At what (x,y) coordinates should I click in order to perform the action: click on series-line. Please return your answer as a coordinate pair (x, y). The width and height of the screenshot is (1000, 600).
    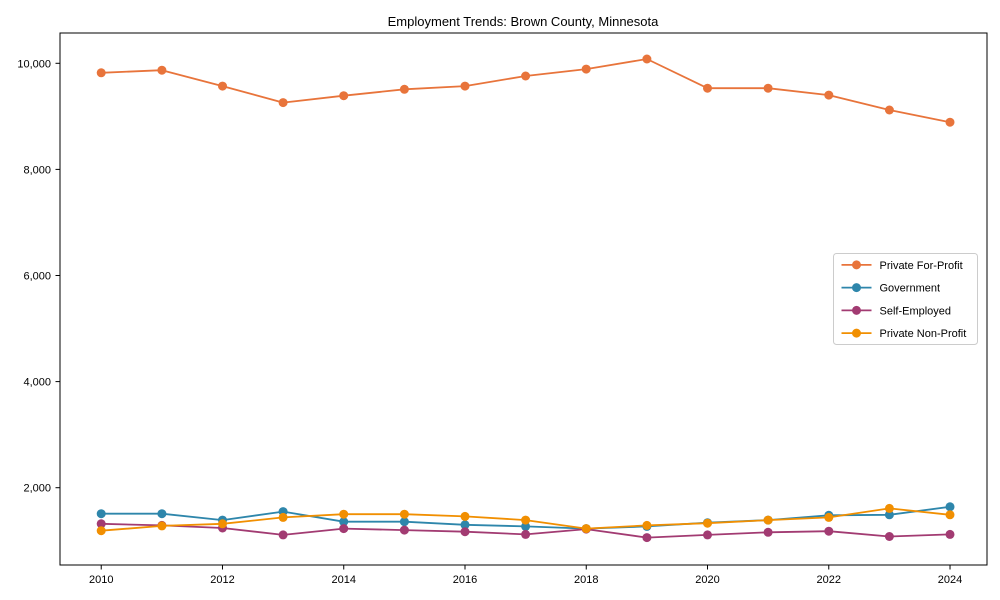
    Looking at the image, I should click on (525, 91).